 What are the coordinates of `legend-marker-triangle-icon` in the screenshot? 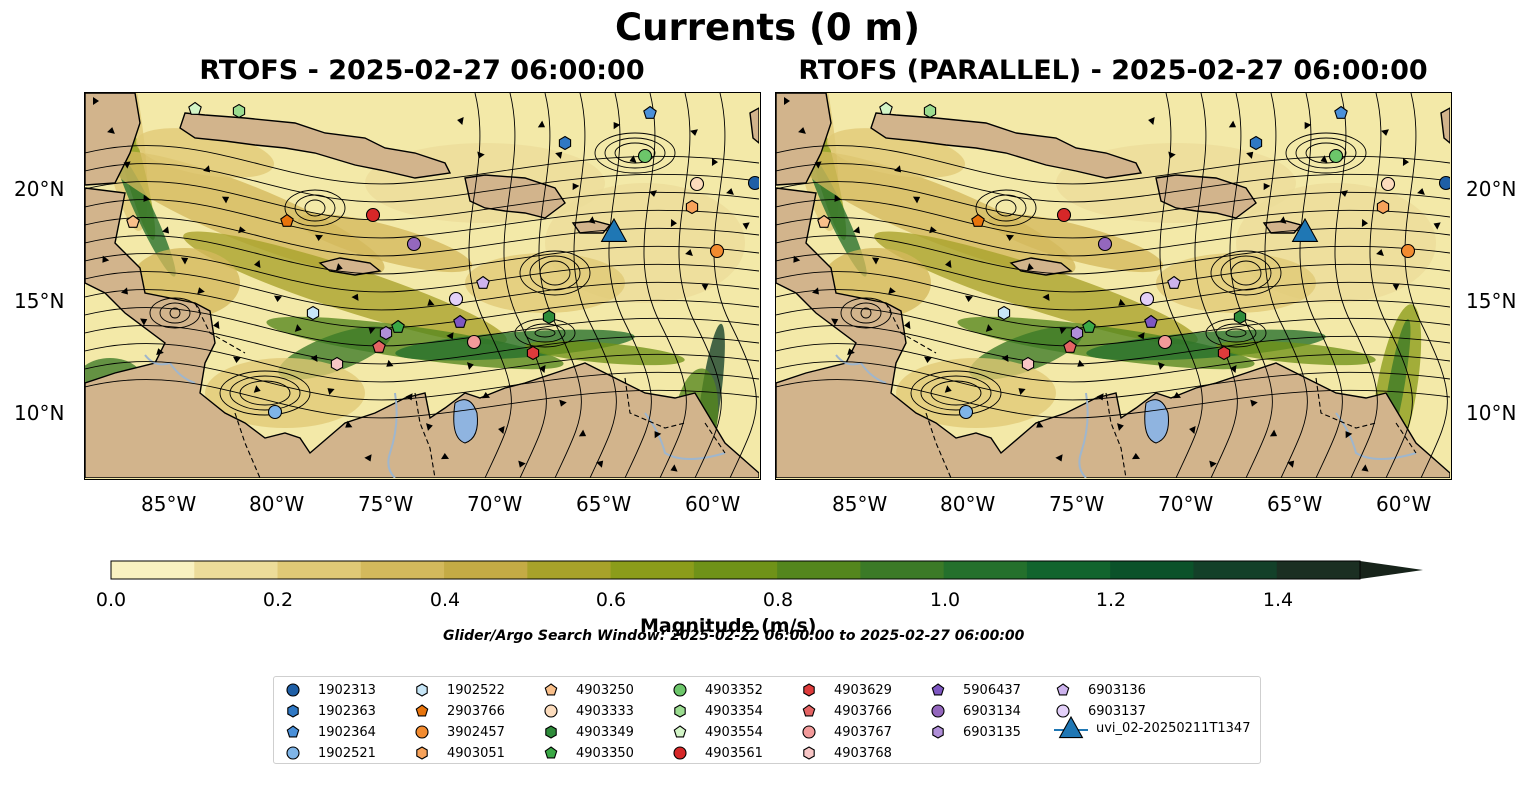 It's located at (1071, 727).